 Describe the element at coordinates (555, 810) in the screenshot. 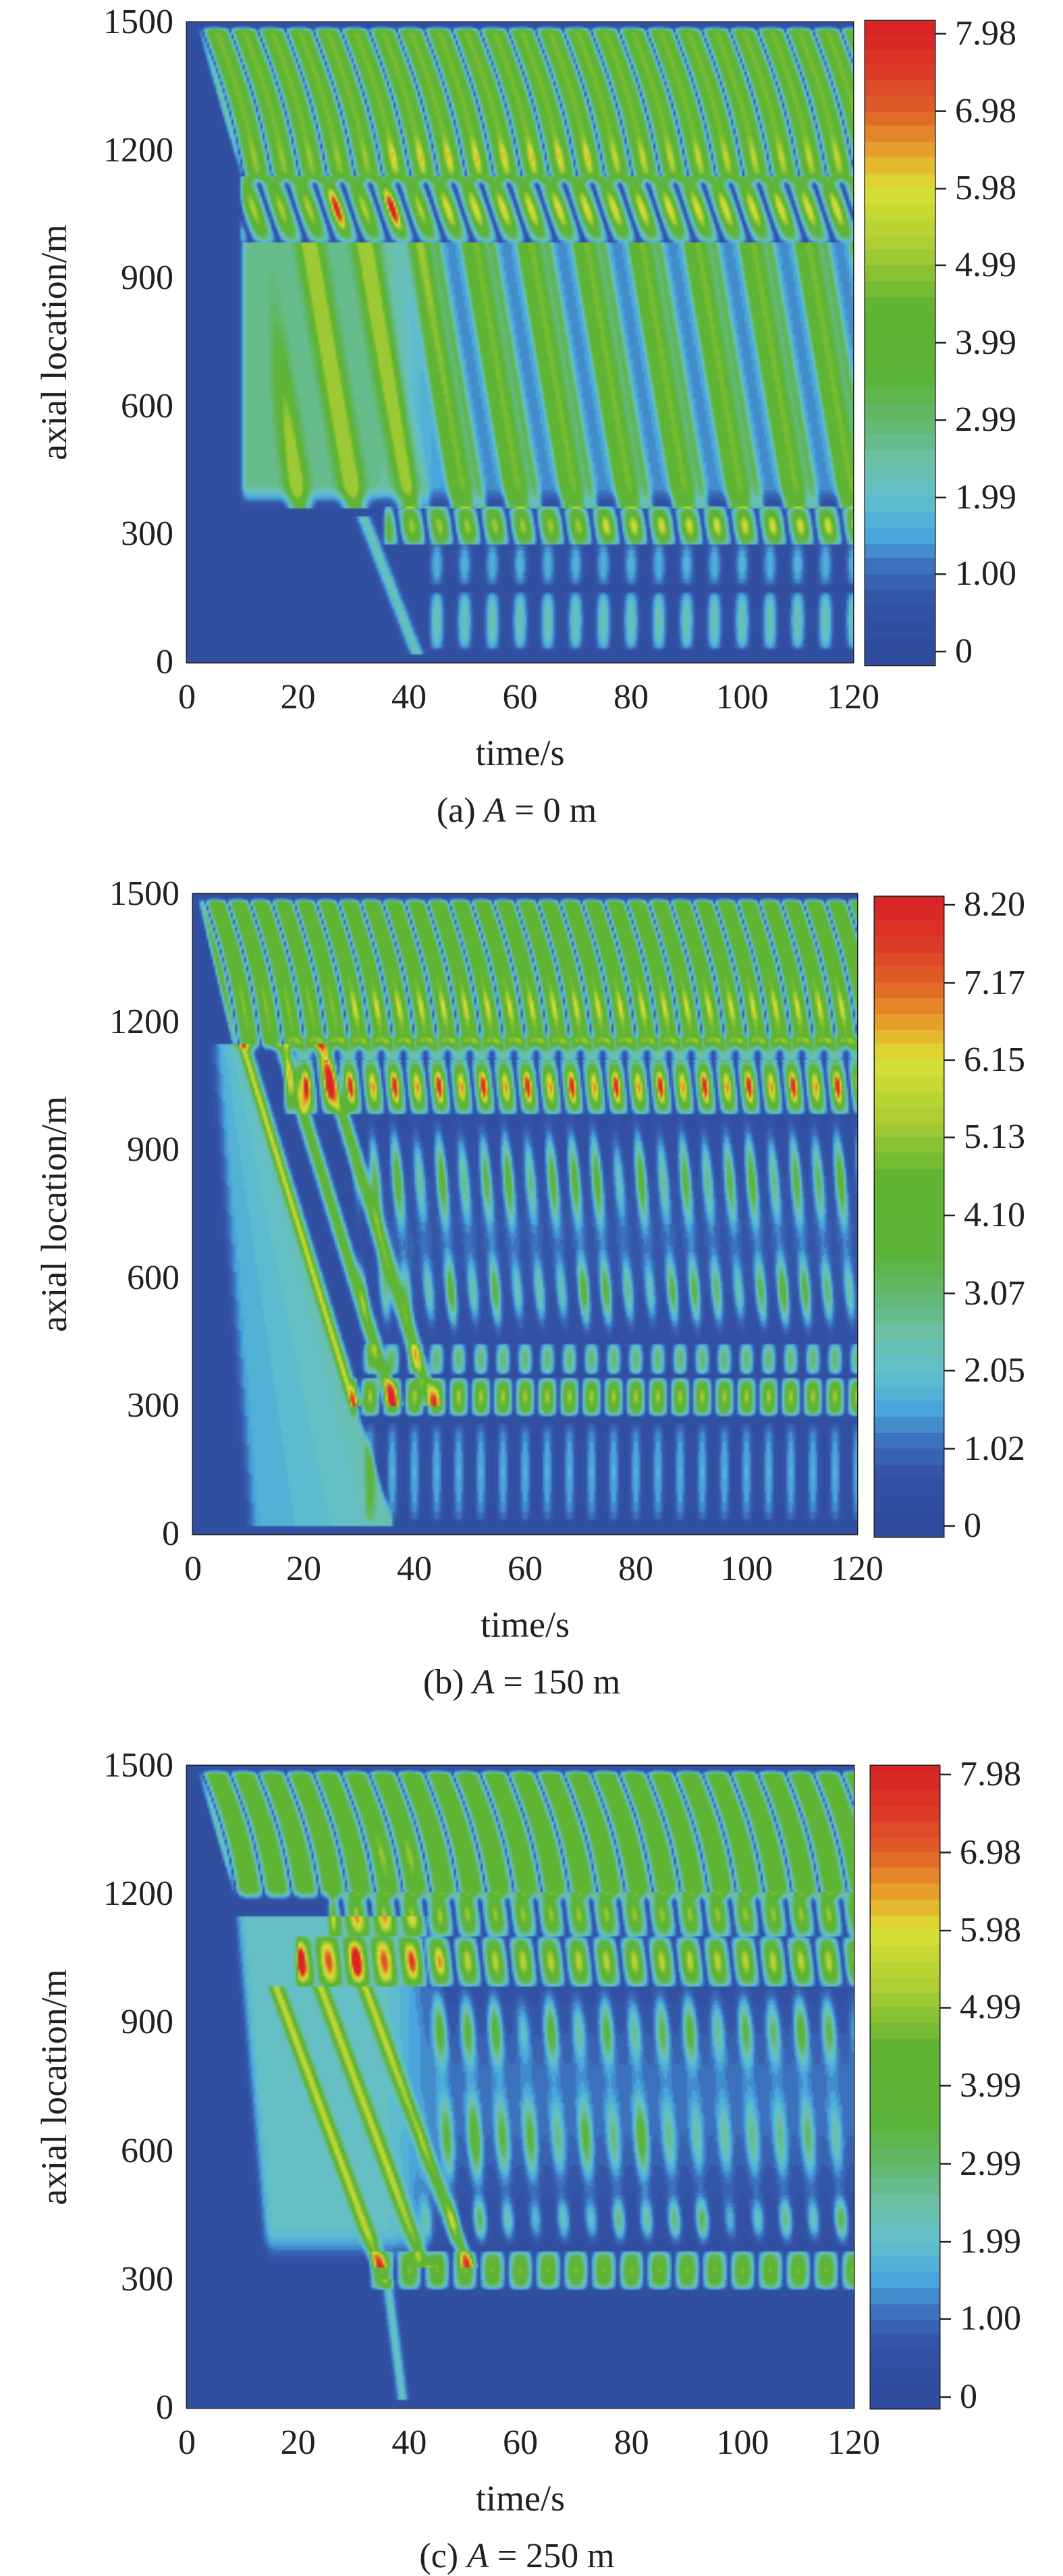

I see `caption-value: = 0 m` at that location.